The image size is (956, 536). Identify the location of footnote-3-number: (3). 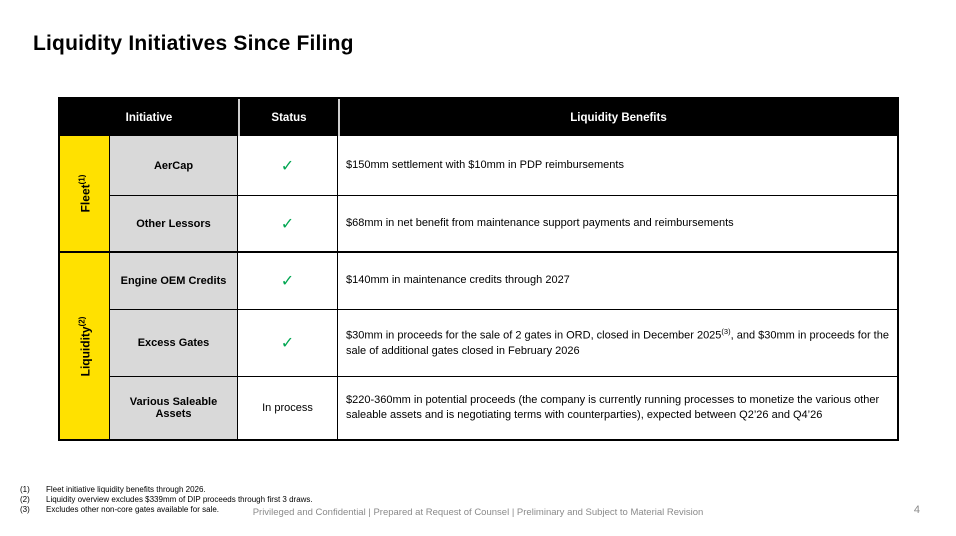
(25, 509).